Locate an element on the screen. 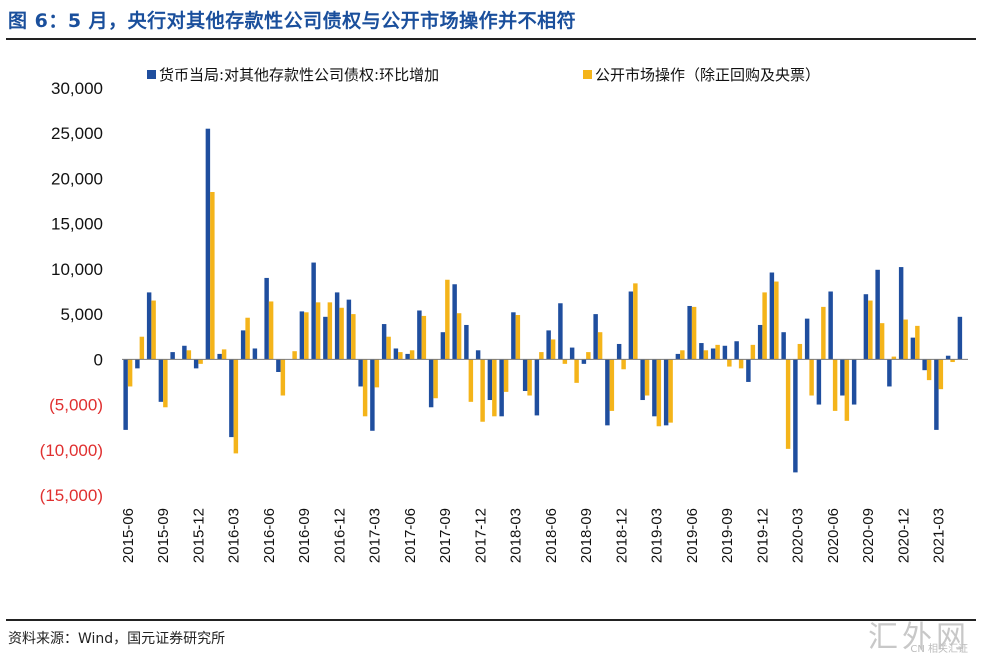 The height and width of the screenshot is (659, 984). x-tick-label: 2016-09 is located at coordinates (304, 535).